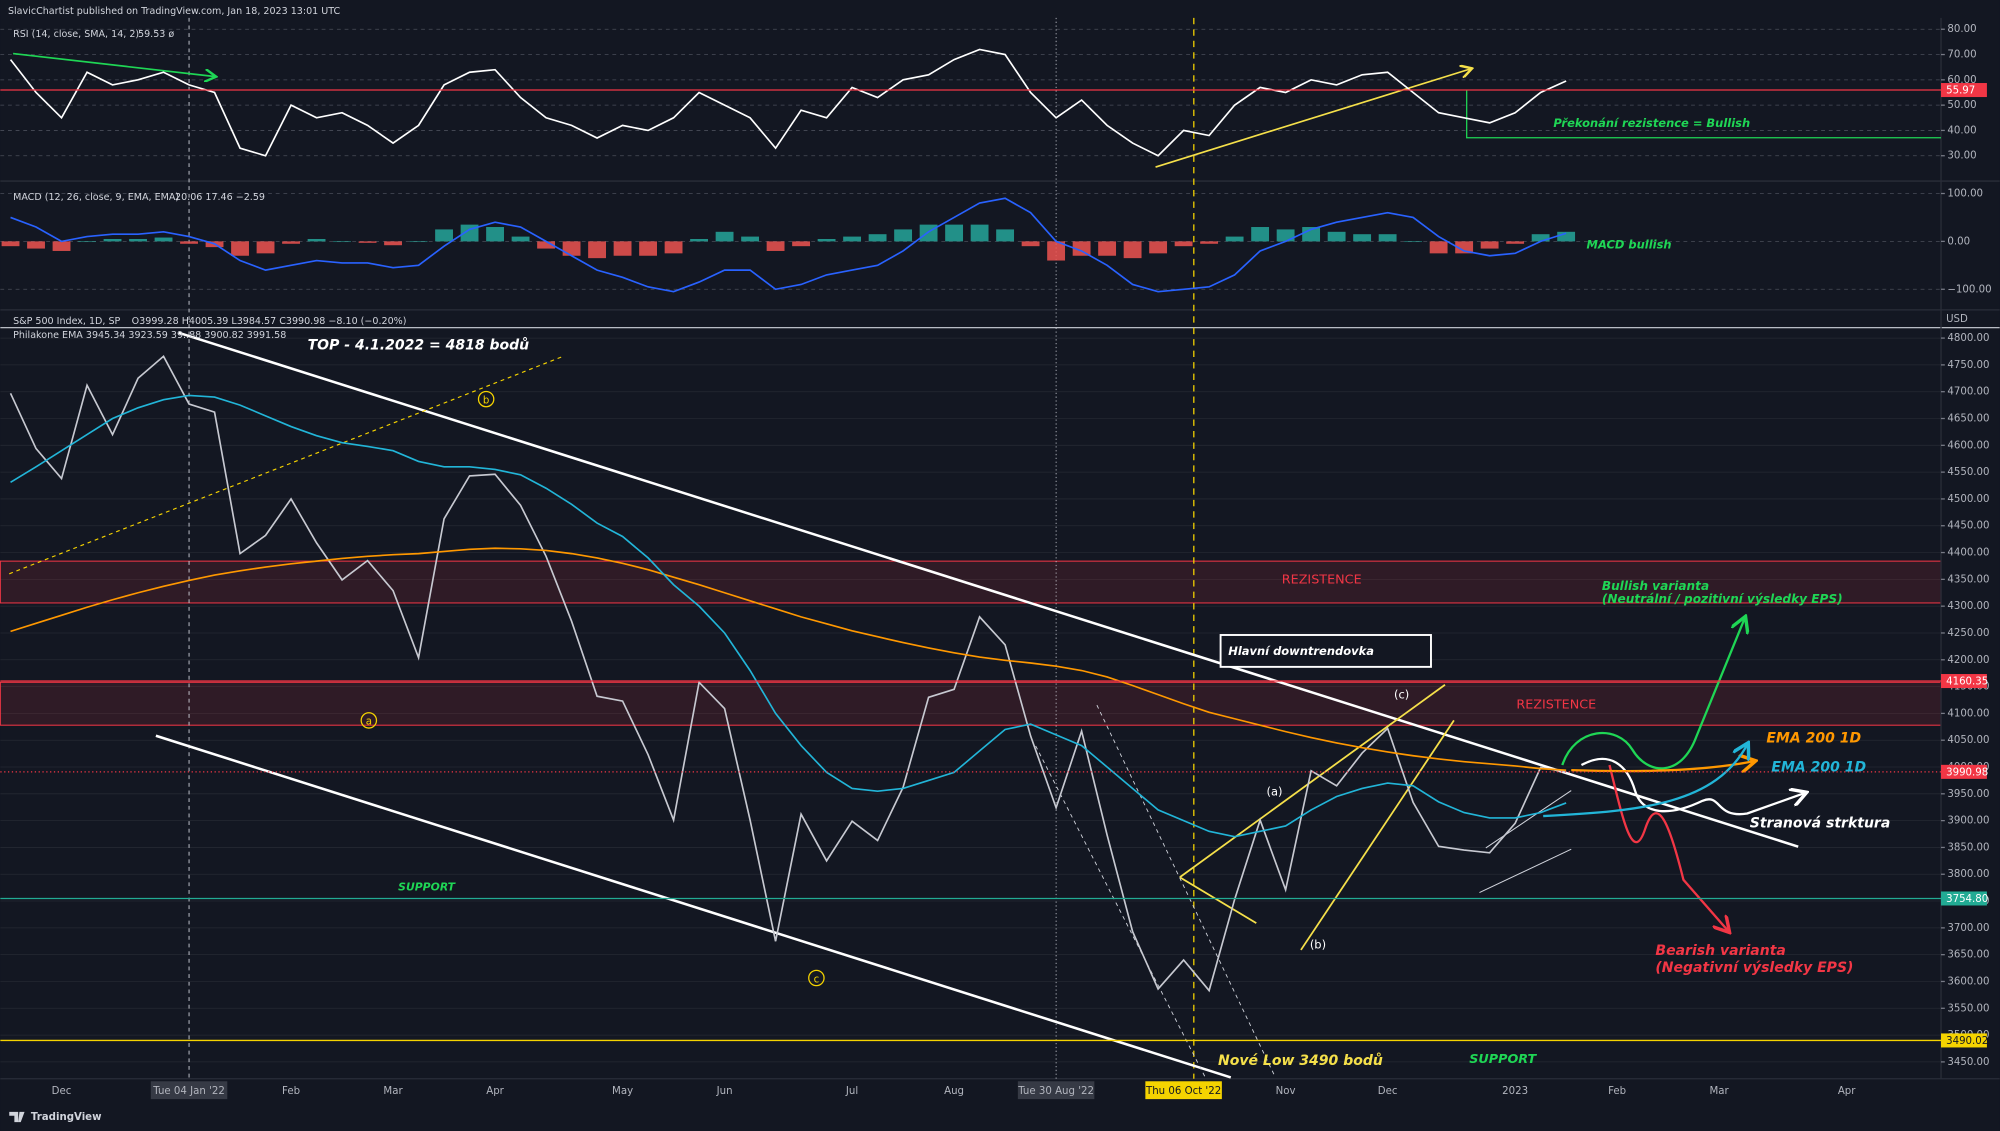  I want to click on y-tick-label: 3950.00, so click(1968, 794).